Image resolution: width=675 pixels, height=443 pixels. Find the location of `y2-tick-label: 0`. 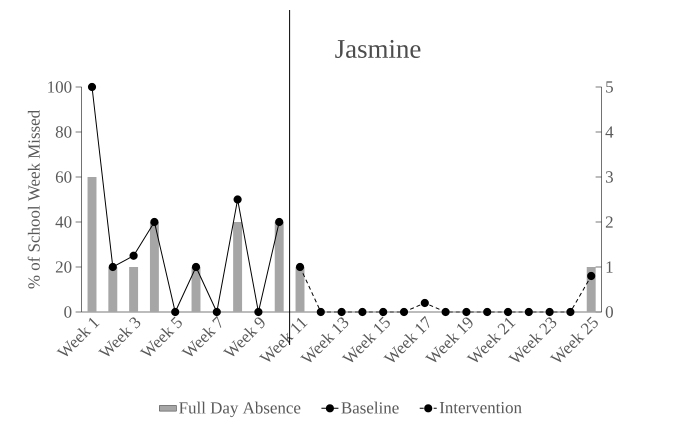

y2-tick-label: 0 is located at coordinates (609, 312).